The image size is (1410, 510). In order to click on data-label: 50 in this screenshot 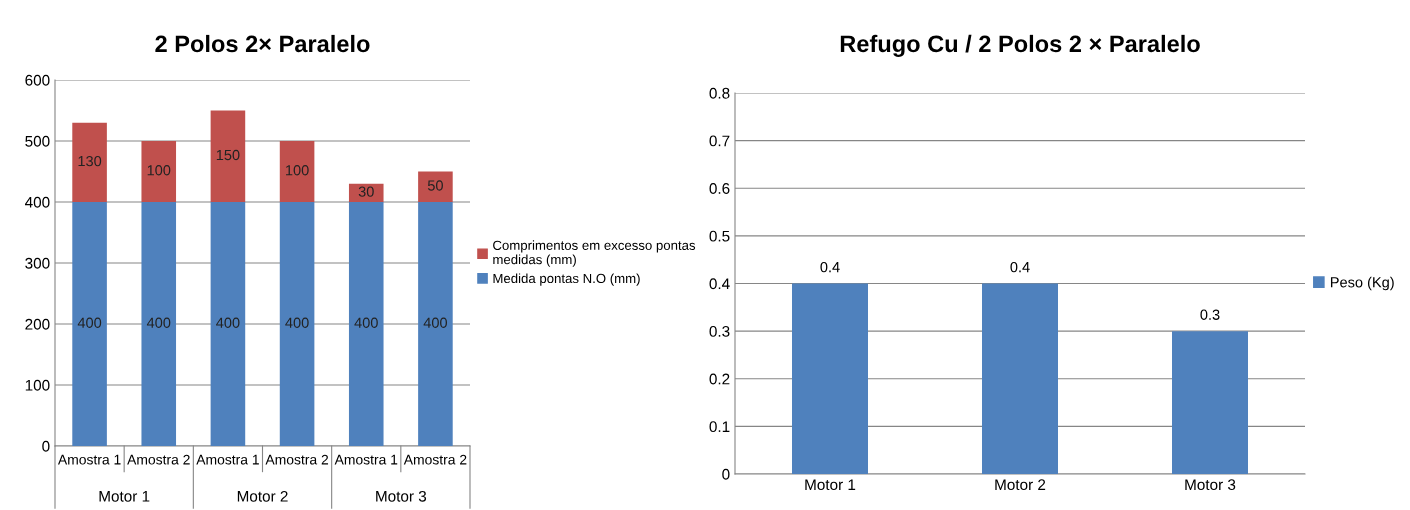, I will do `click(435, 185)`.